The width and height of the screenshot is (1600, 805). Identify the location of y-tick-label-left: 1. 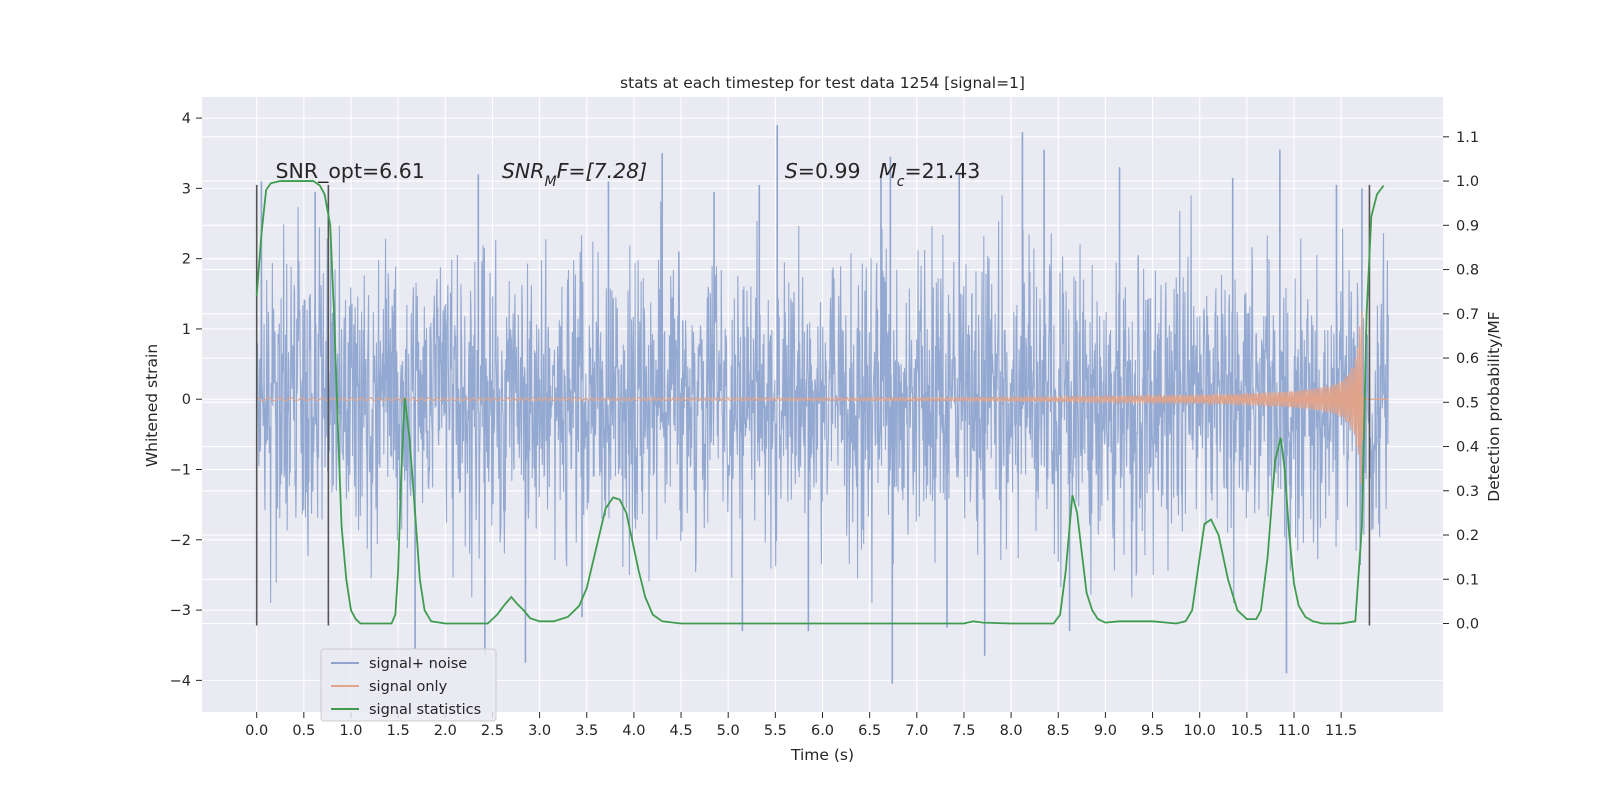
(186, 330).